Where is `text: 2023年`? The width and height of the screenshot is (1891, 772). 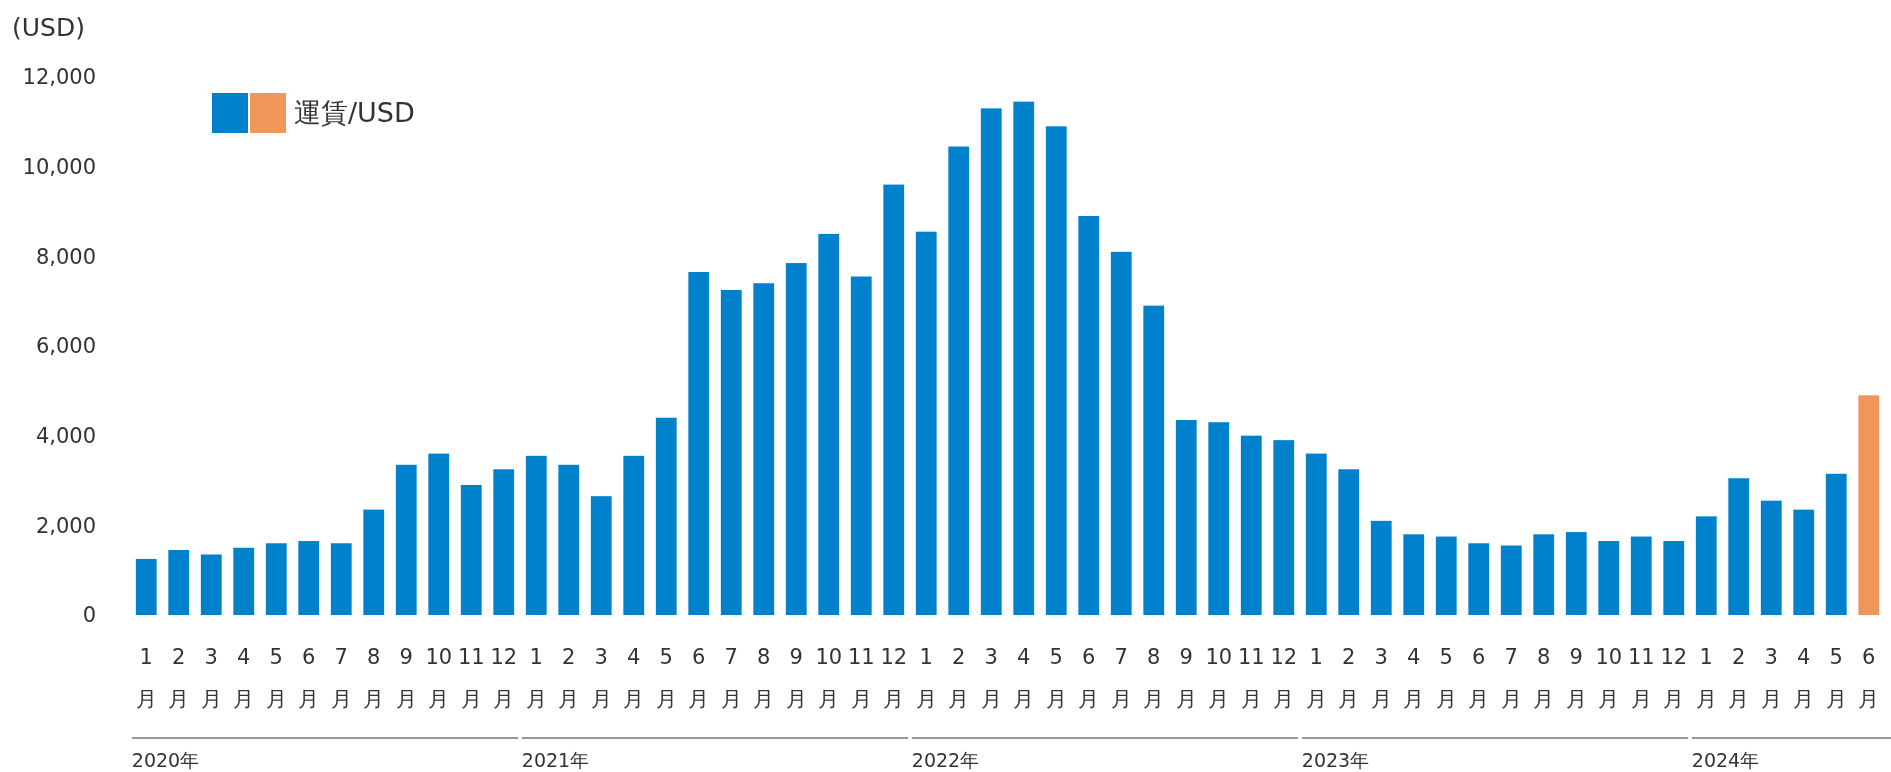
text: 2023年 is located at coordinates (1335, 760).